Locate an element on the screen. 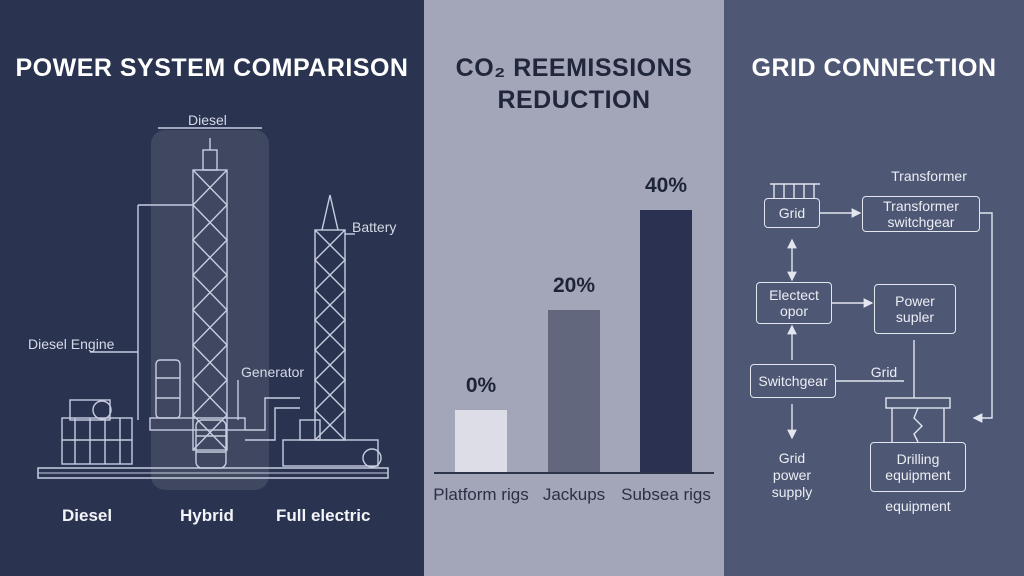  chart-baseline is located at coordinates (574, 473).